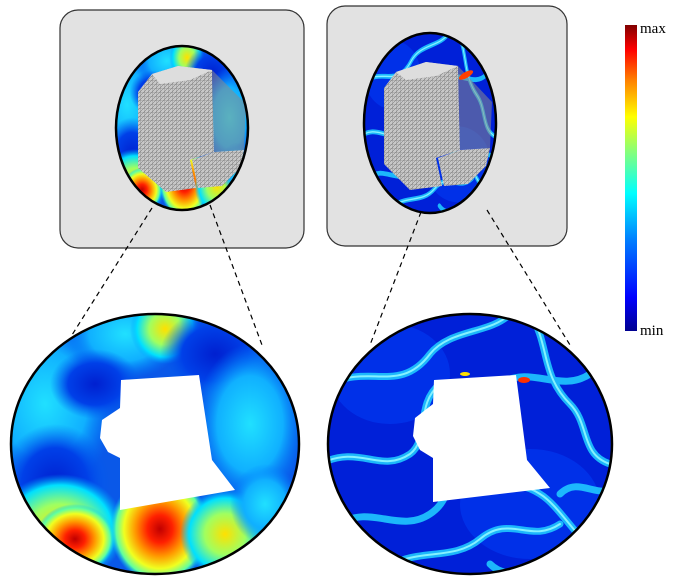 The width and height of the screenshot is (673, 581). What do you see at coordinates (167, 275) in the screenshot?
I see `zoom-lines-left` at bounding box center [167, 275].